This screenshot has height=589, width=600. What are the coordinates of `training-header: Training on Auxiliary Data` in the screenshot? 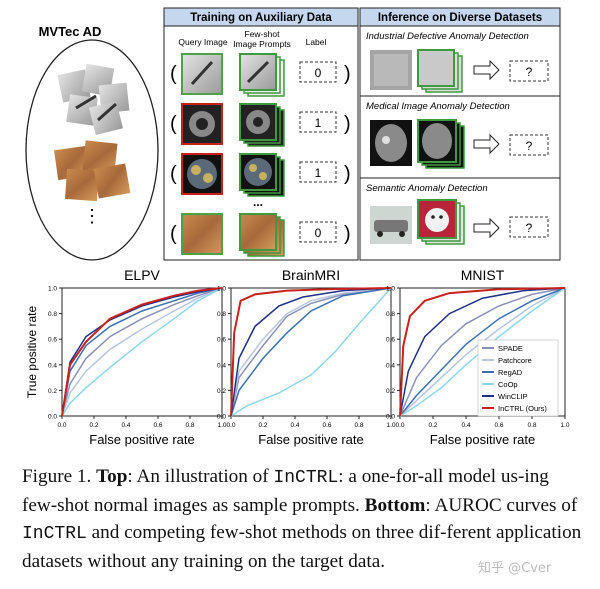 It's located at (261, 18).